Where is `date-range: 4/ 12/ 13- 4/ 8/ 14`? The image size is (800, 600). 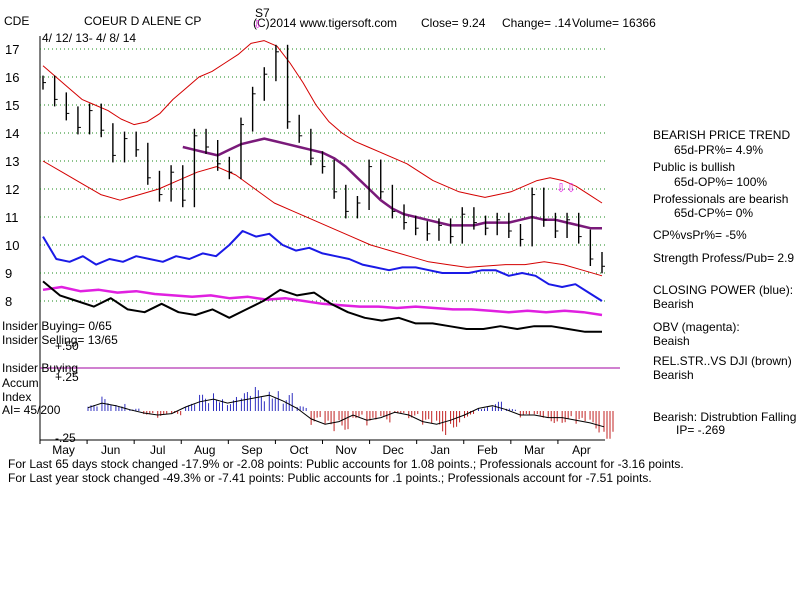
date-range: 4/ 12/ 13- 4/ 8/ 14 is located at coordinates (89, 38).